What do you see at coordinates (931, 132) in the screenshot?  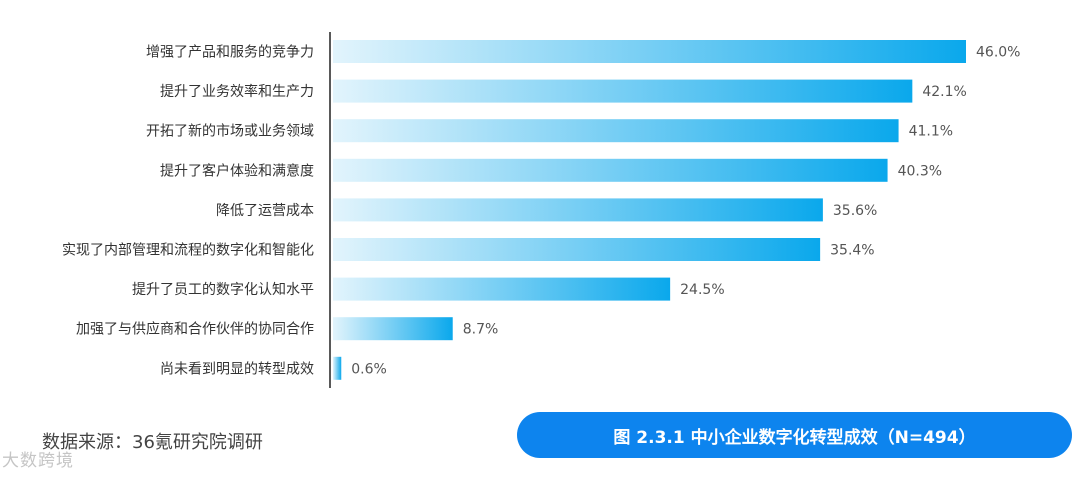 I see `value-label: 41.1%` at bounding box center [931, 132].